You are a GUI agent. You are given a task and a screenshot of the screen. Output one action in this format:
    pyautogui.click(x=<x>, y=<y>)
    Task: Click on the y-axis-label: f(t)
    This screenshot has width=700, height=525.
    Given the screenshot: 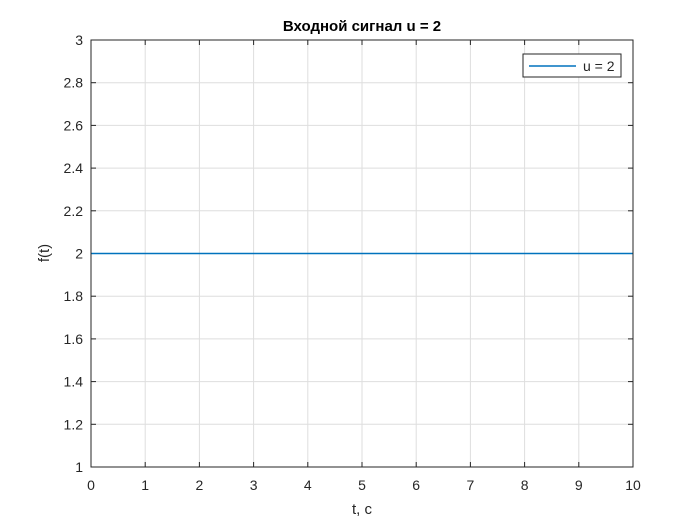 What is the action you would take?
    pyautogui.click(x=44, y=253)
    